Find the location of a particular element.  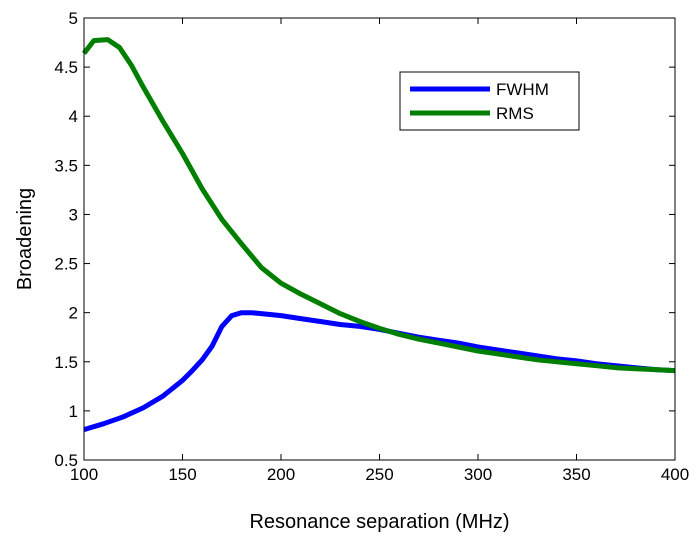

y-tick-label: 4 is located at coordinates (73, 116).